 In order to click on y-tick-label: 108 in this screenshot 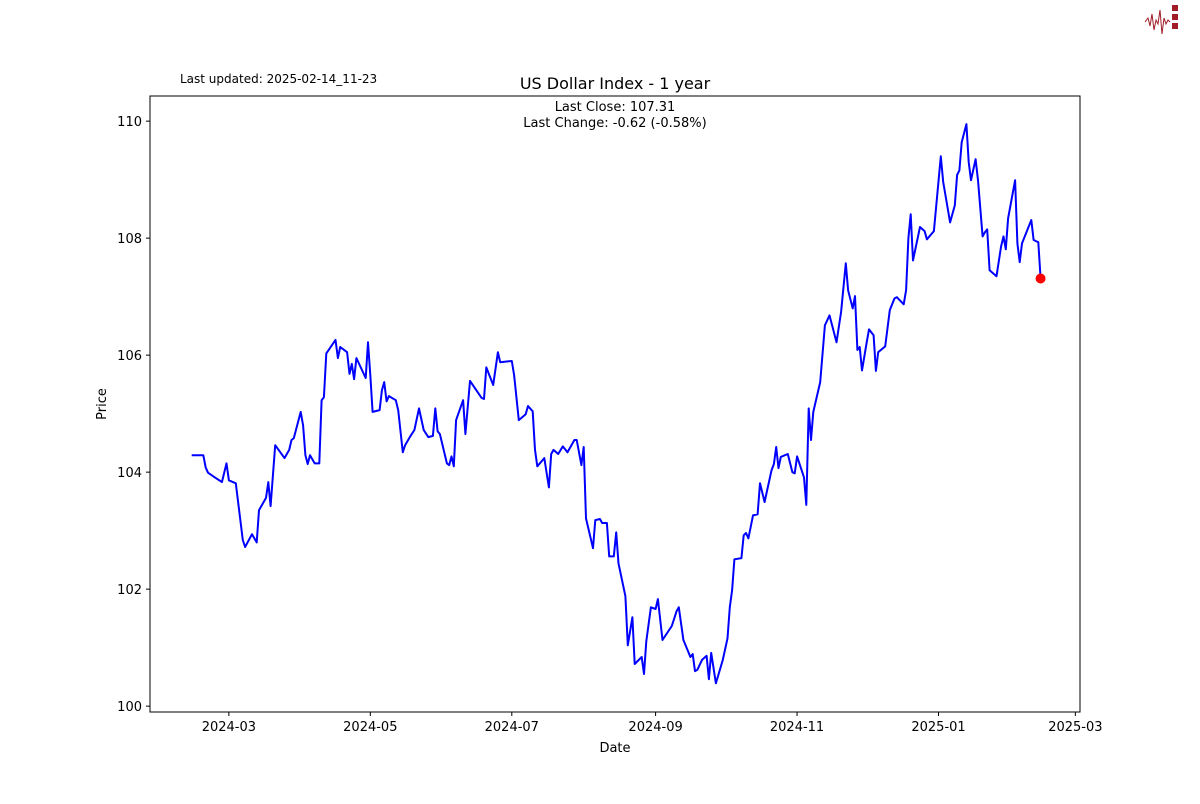, I will do `click(129, 239)`.